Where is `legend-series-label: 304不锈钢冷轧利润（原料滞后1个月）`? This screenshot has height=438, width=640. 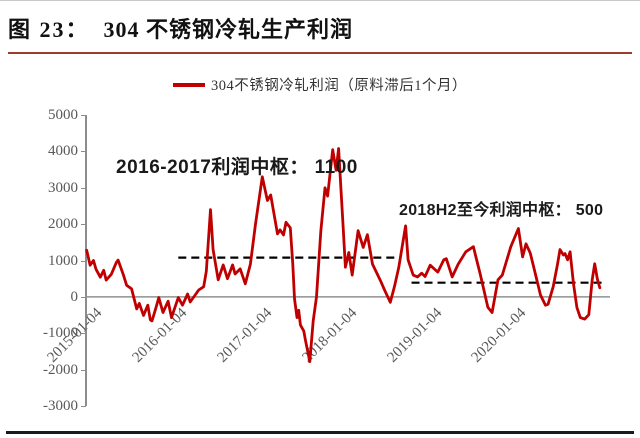
legend-series-label: 304不锈钢冷轧利润（原料滞后1个月） is located at coordinates (339, 86).